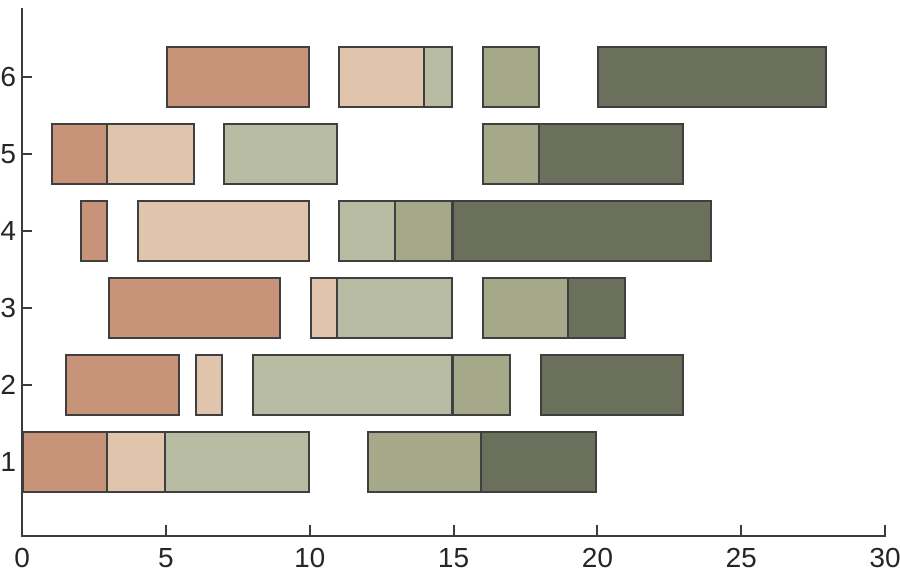  Describe the element at coordinates (310, 556) in the screenshot. I see `x-tick-label: 10` at that location.